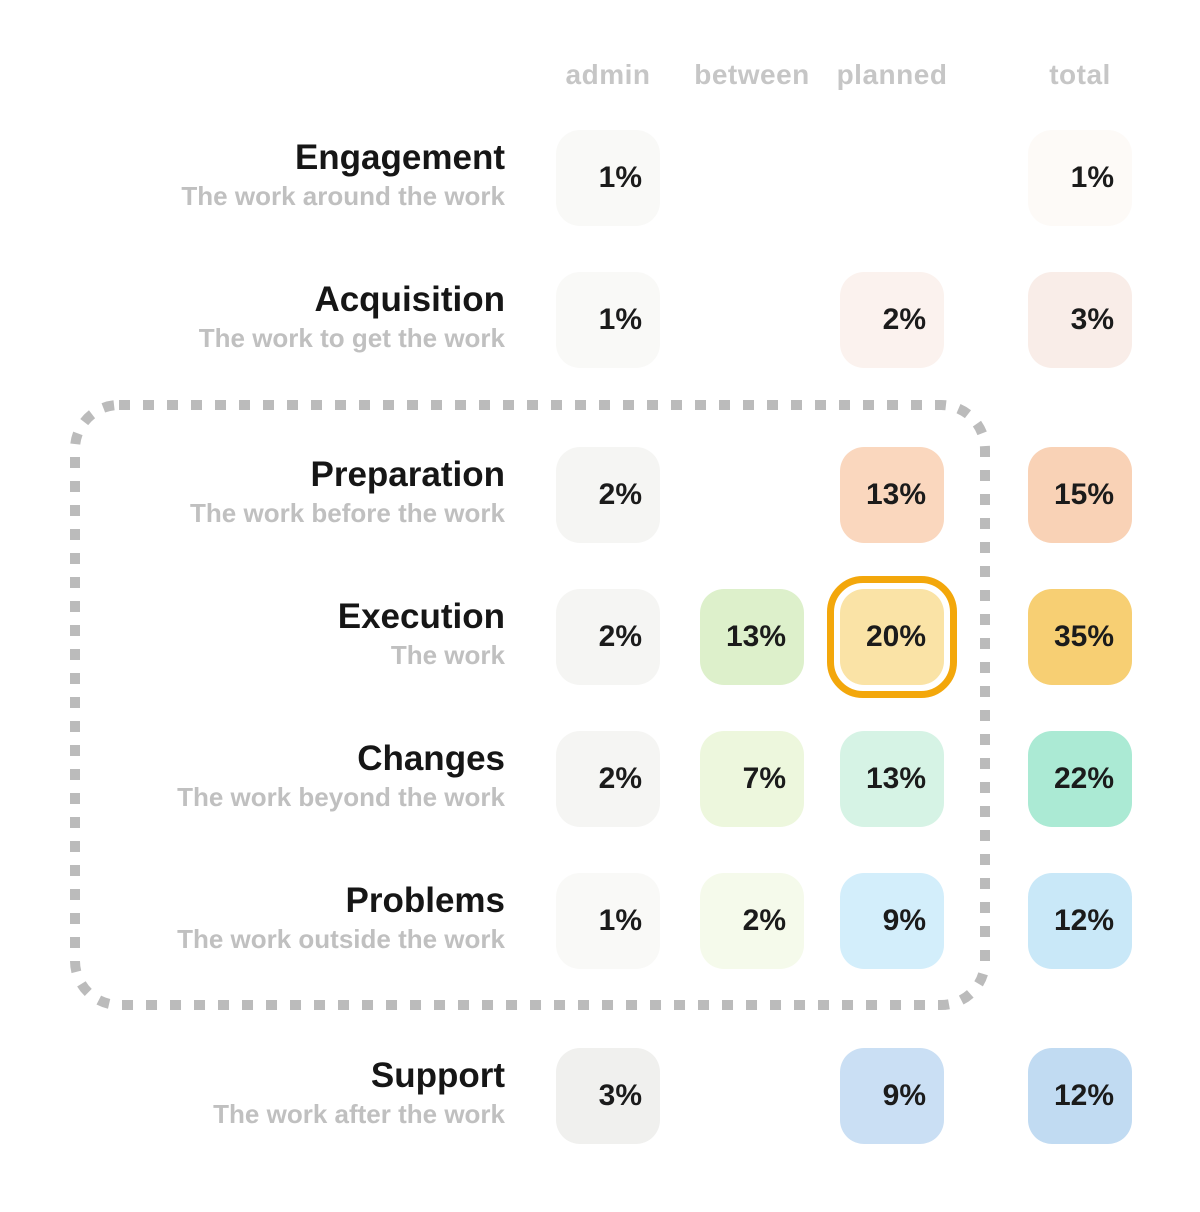  What do you see at coordinates (437, 1075) in the screenshot?
I see `row-title: Support` at bounding box center [437, 1075].